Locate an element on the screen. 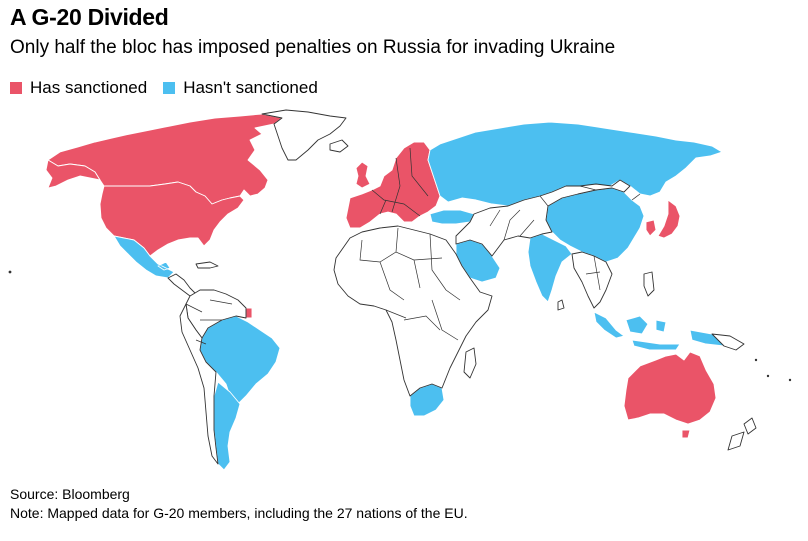 The image size is (808, 541). source-note: Source: Bloomberg is located at coordinates (70, 494).